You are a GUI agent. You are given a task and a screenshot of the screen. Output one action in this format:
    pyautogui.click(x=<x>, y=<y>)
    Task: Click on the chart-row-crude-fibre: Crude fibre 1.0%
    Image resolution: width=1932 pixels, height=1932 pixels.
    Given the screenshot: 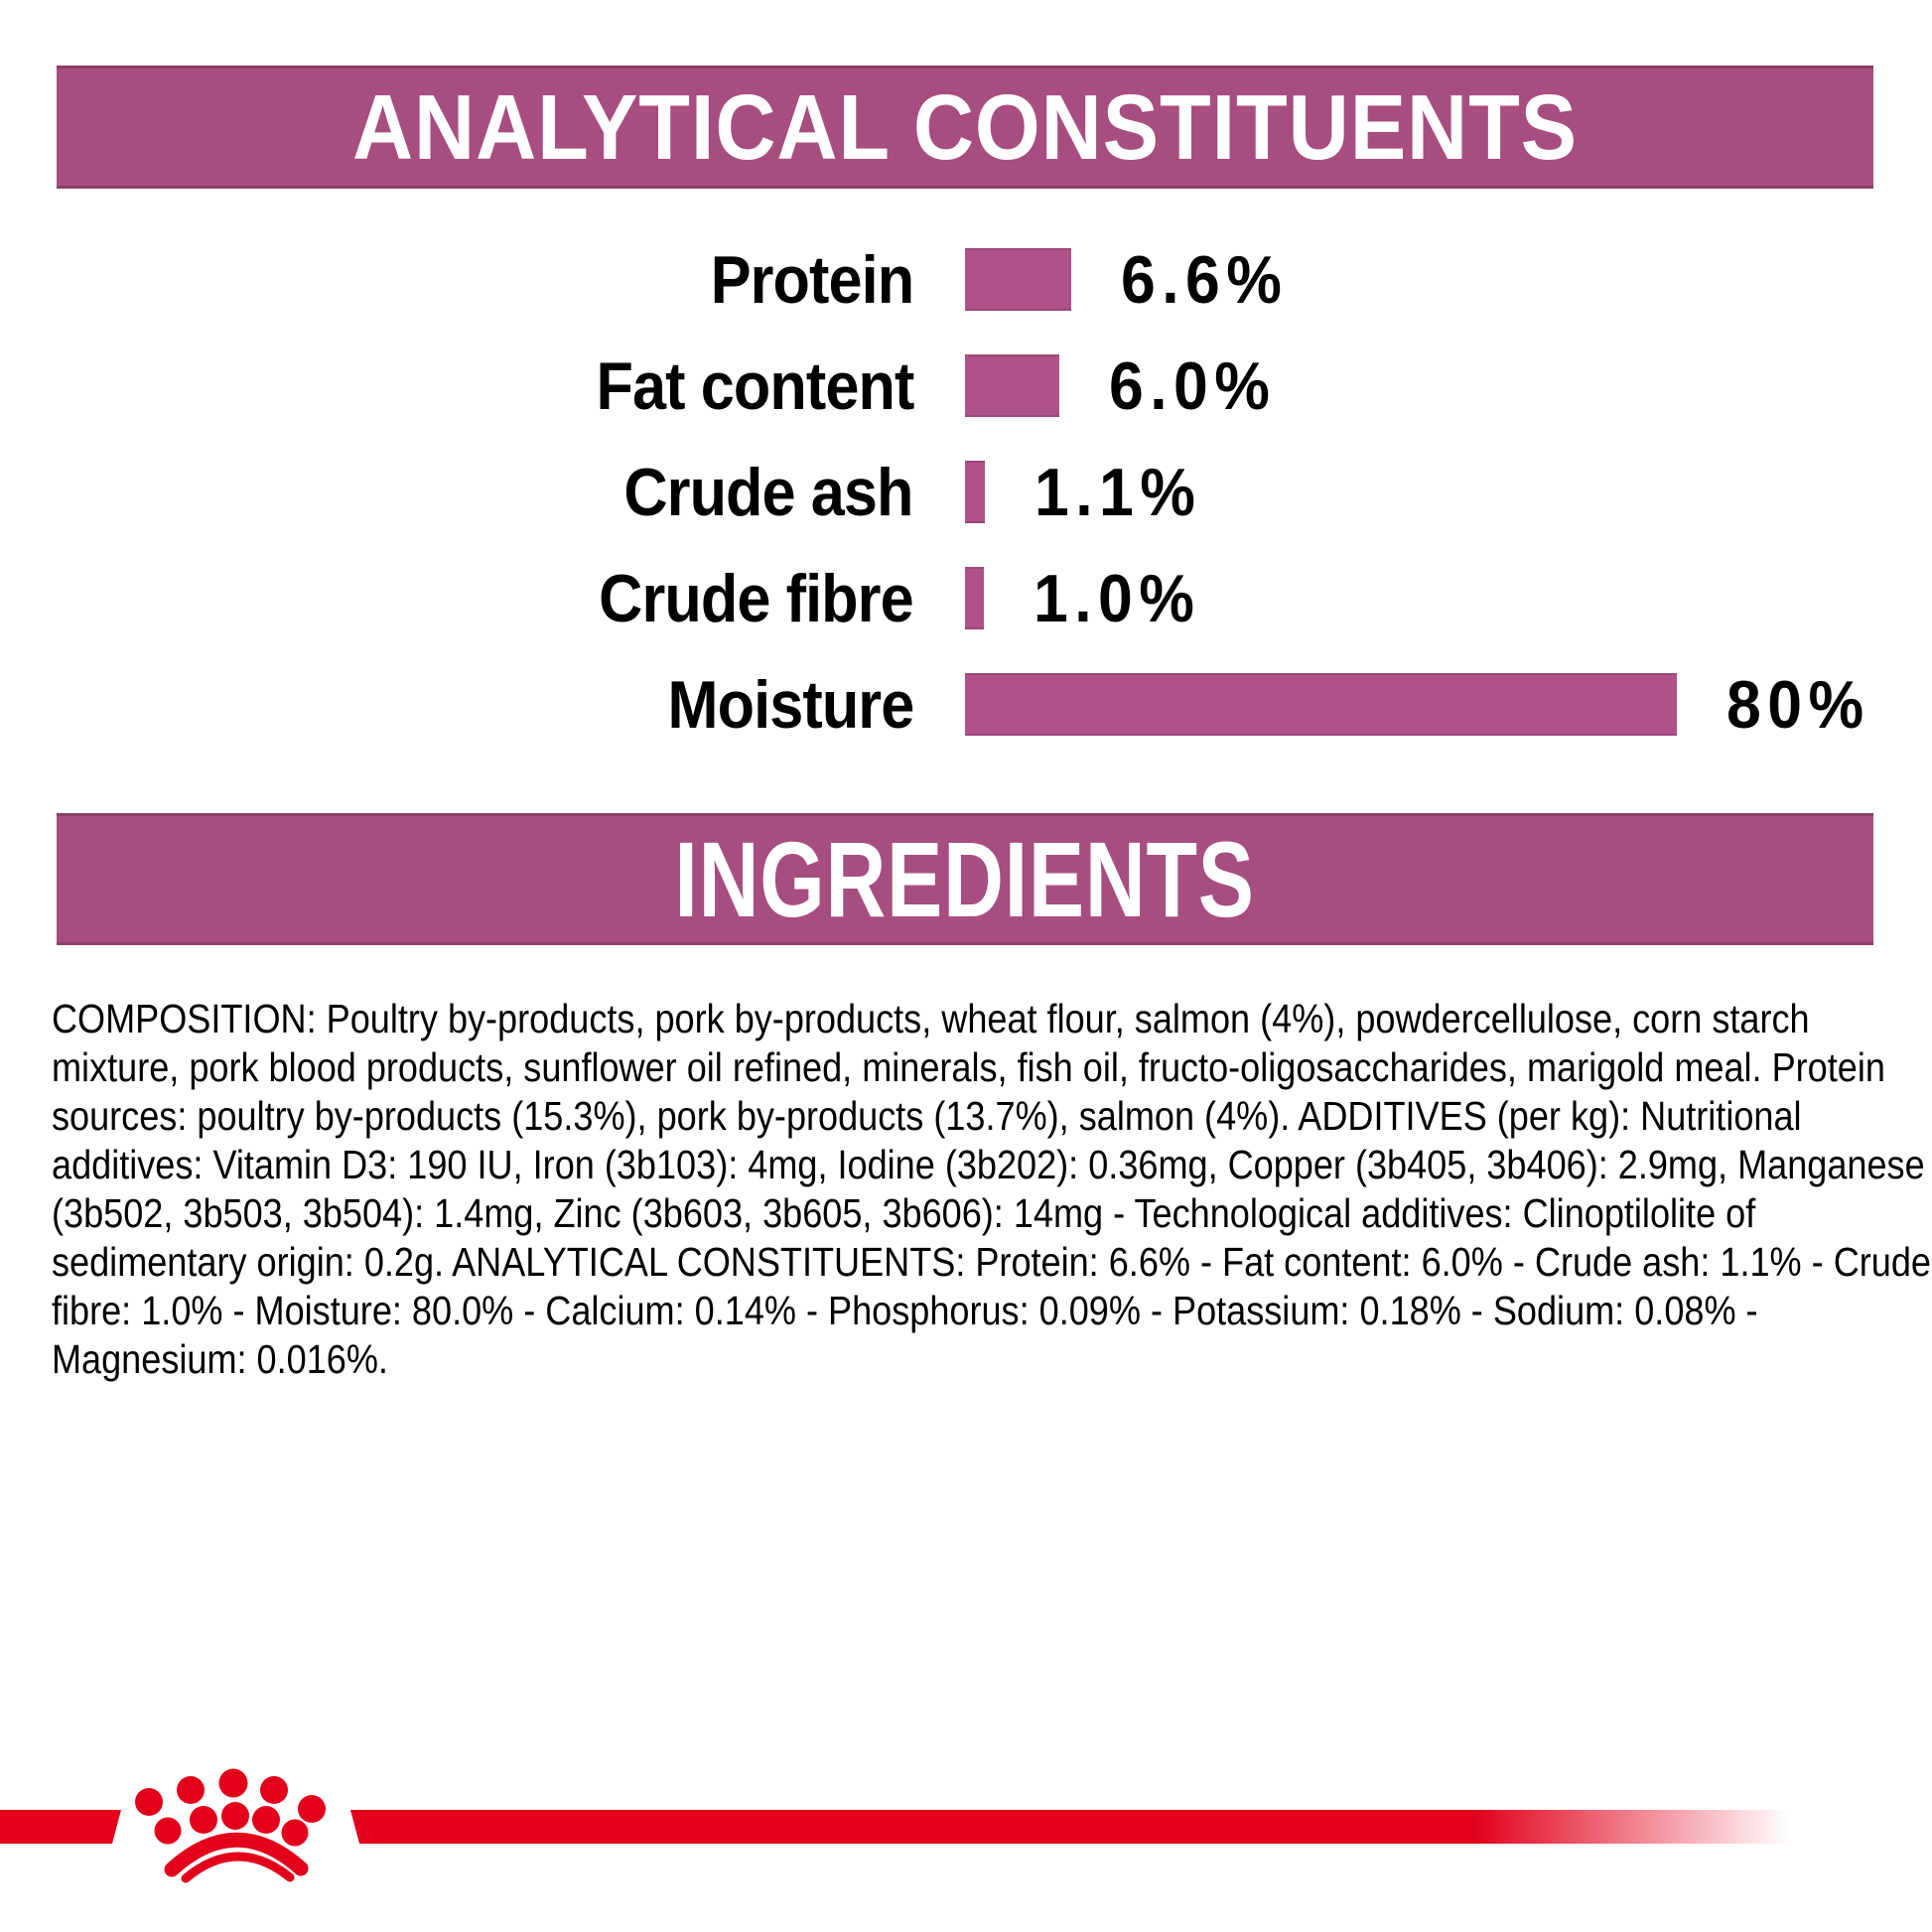 What is the action you would take?
    pyautogui.click(x=966, y=598)
    